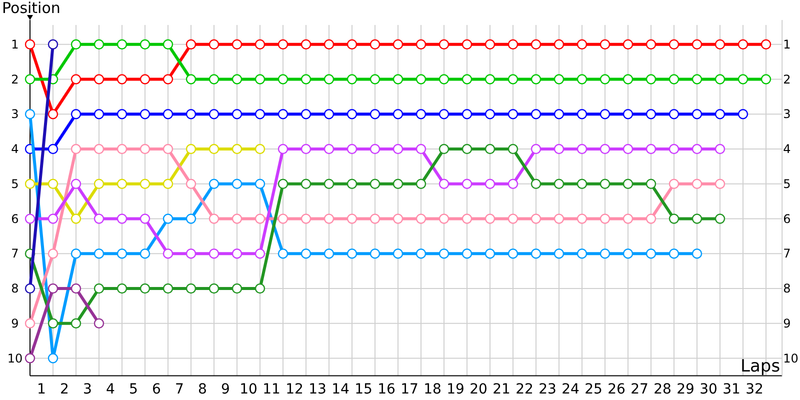 Image resolution: width=800 pixels, height=400 pixels. Describe the element at coordinates (501, 390) in the screenshot. I see `x-tick-label: 21` at that location.